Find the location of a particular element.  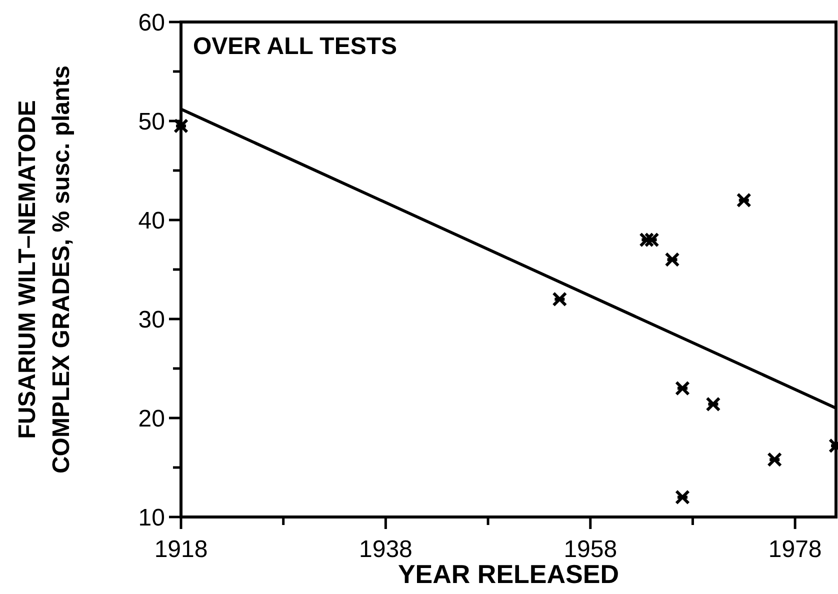

y-axis-title: FUSARIUM WILT–NEMATODE COMPLEX GRADES, % susc. plants is located at coordinates (44, 269).